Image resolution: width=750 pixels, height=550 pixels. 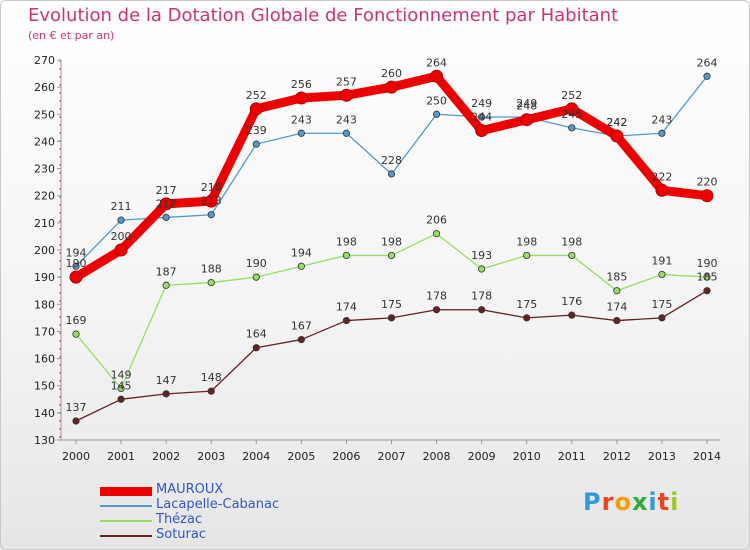 I want to click on x-tick-label: 2002, so click(x=166, y=456).